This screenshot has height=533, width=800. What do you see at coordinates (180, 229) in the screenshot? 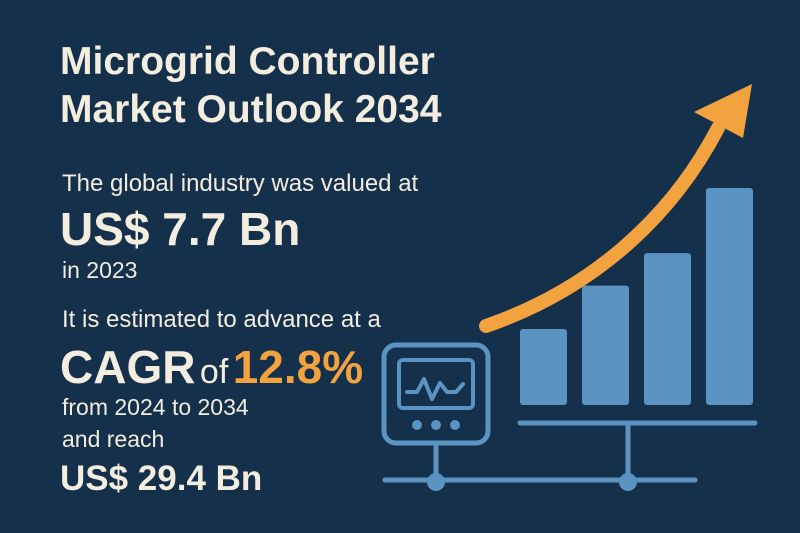
I see `valuation-amount: US$ 7.7 Bn` at bounding box center [180, 229].